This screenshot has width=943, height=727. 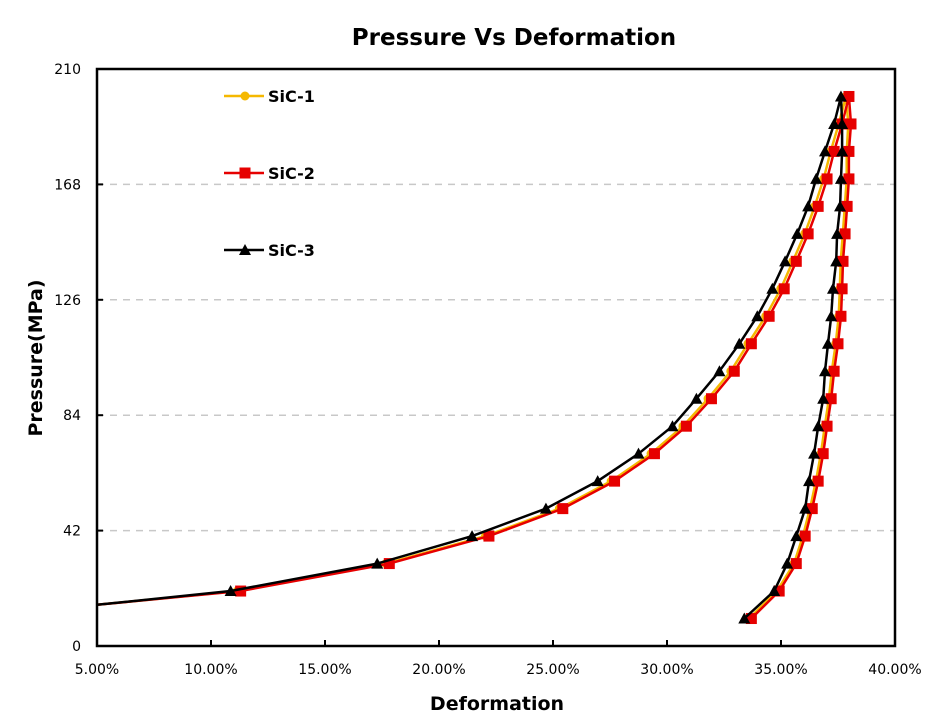 What do you see at coordinates (245, 249) in the screenshot?
I see `legend-marker-triangle` at bounding box center [245, 249].